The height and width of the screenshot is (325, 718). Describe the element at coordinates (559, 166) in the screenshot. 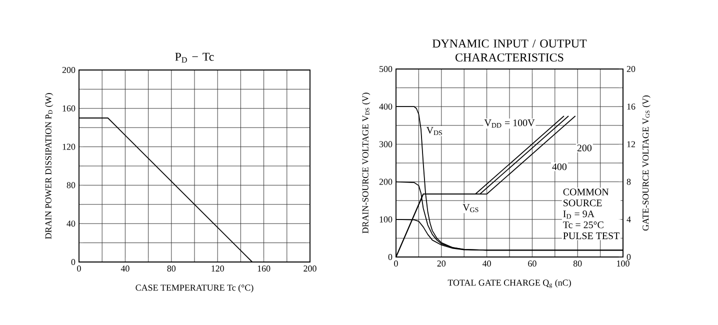

I see `annotation: 400` at that location.